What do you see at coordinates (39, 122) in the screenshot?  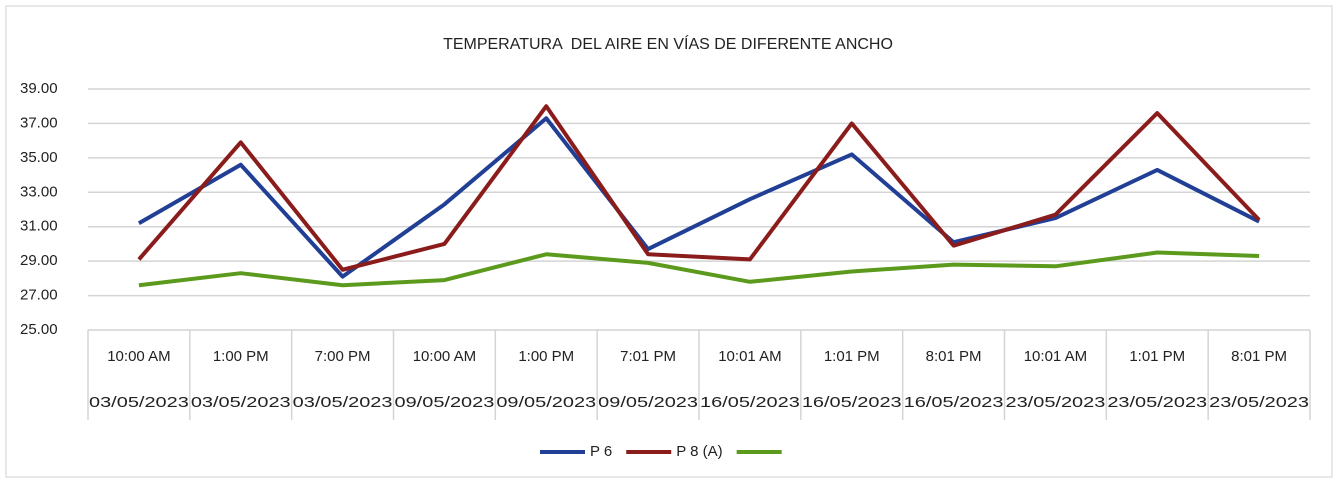 I see `y-tick-label: 37.00` at bounding box center [39, 122].